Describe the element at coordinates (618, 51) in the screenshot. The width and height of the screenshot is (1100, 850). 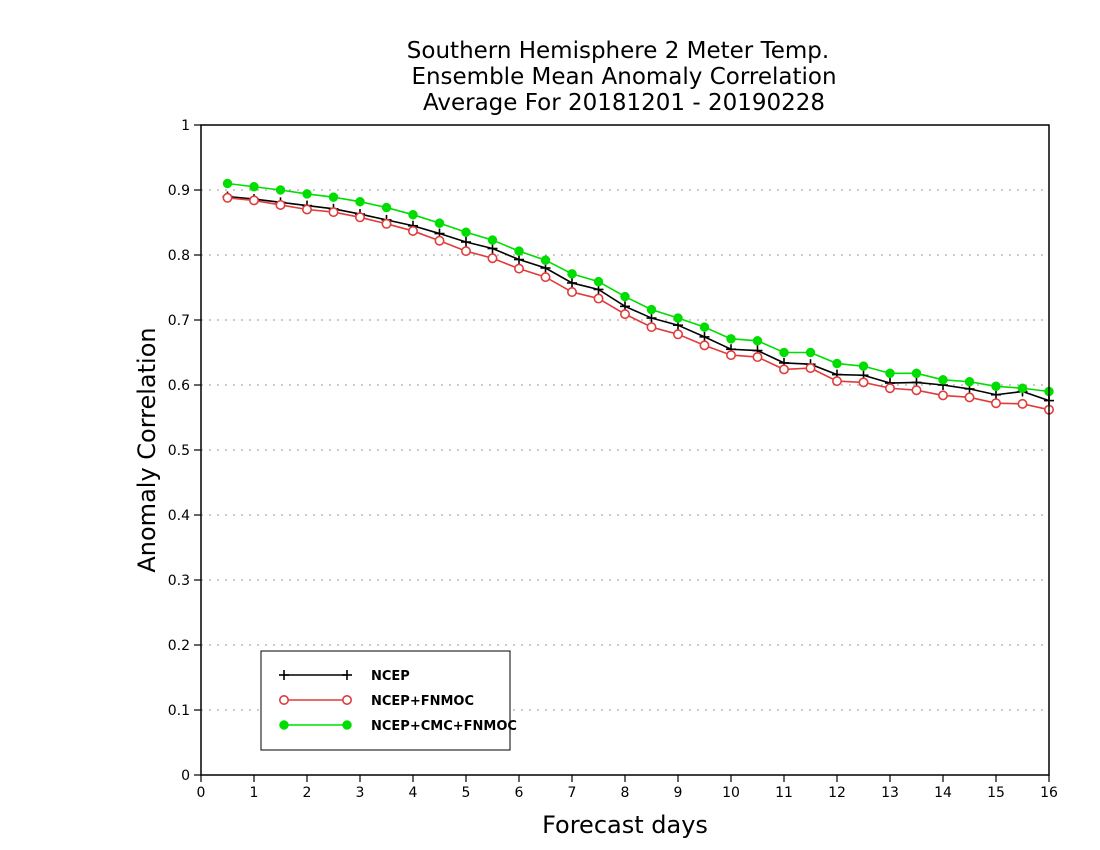
I see `chart-title-line-1: Southern Hemisphere 2 Meter Temp.` at that location.